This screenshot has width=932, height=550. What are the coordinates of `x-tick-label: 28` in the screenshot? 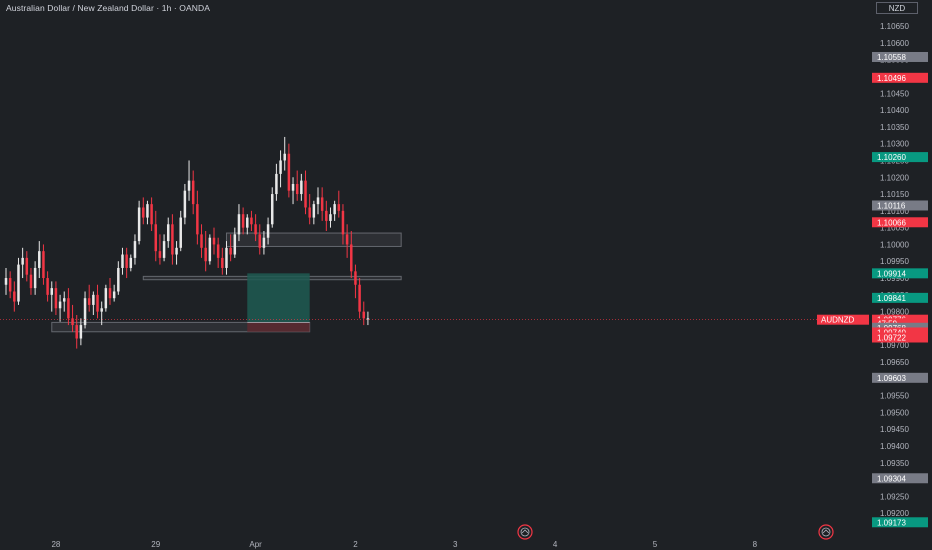 It's located at (55, 544).